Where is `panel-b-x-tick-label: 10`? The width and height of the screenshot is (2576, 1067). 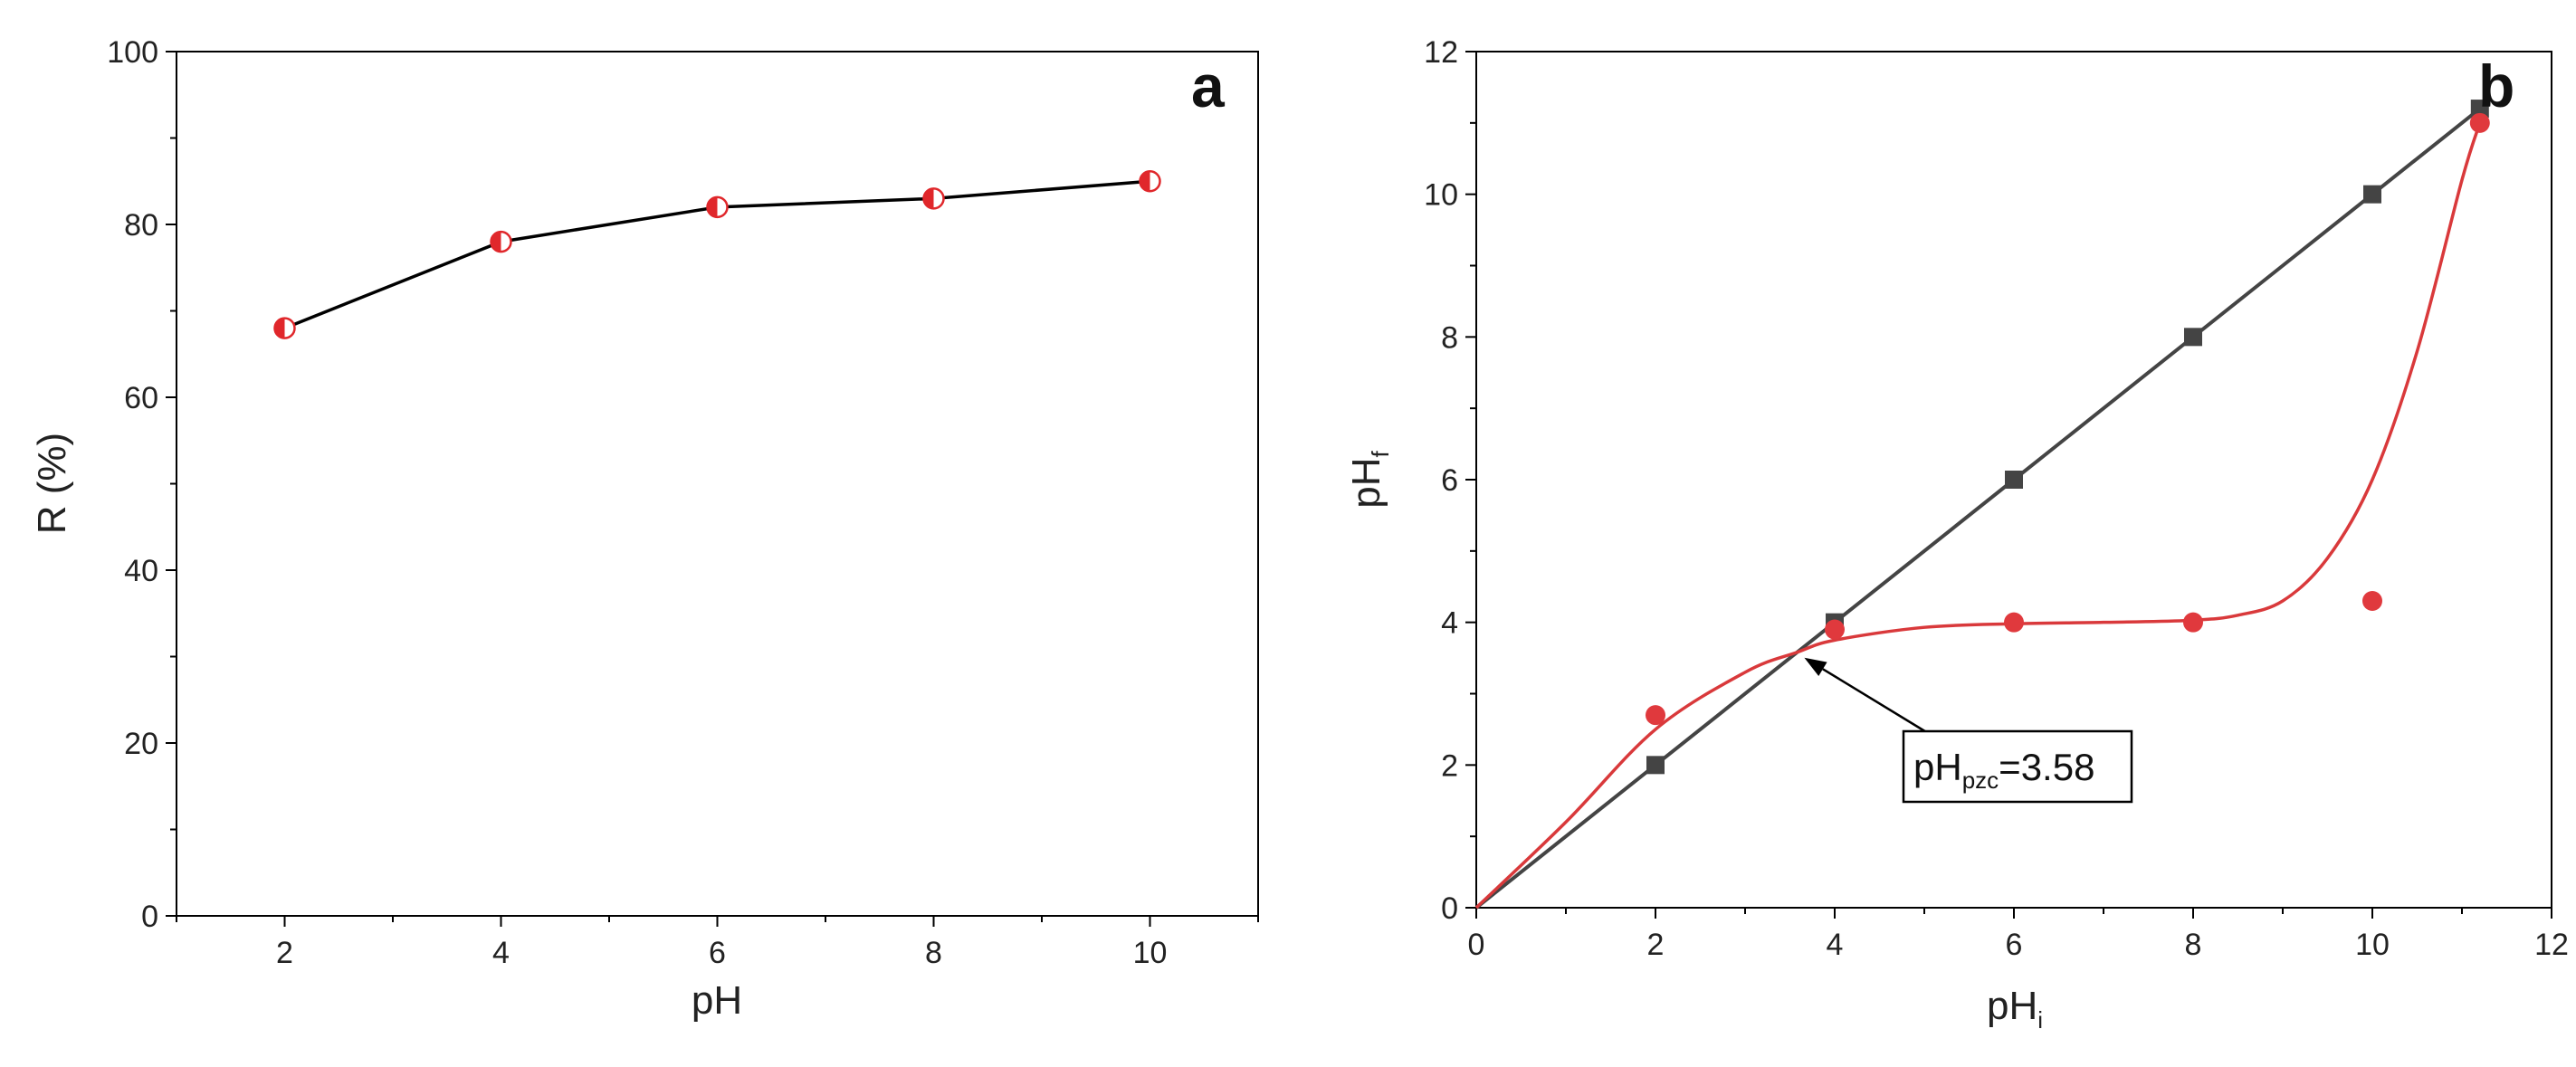
panel-b-x-tick-label: 10 is located at coordinates (2372, 945).